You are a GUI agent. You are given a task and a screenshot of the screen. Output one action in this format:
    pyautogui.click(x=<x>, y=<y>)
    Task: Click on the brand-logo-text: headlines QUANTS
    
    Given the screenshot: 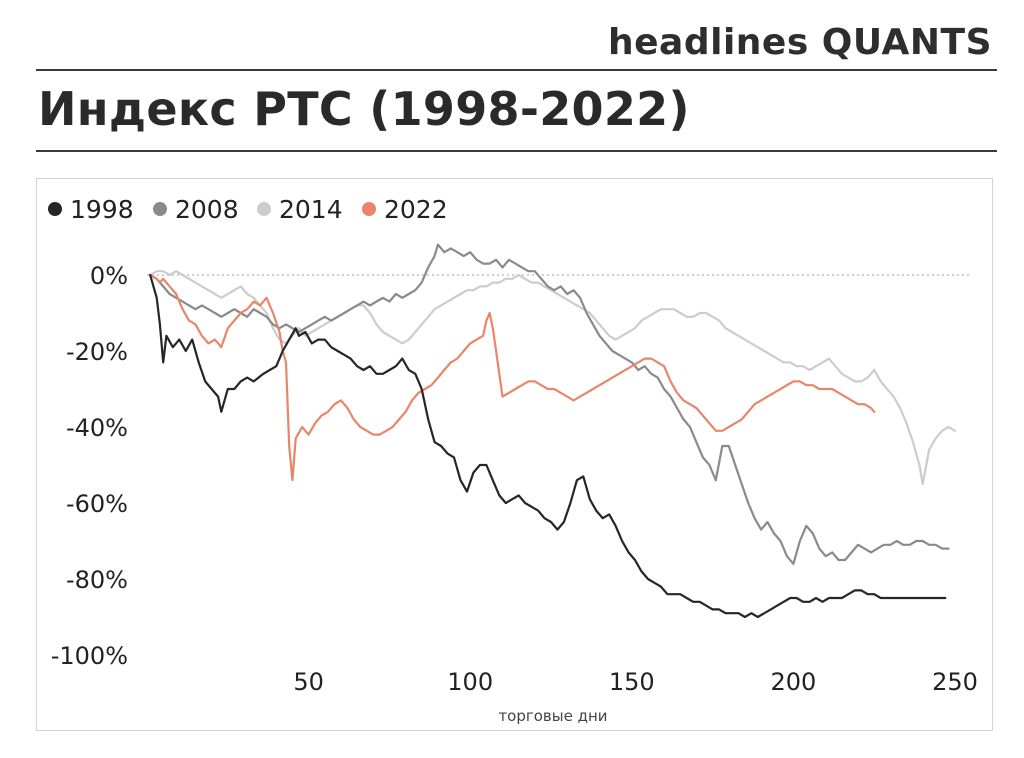 What is the action you would take?
    pyautogui.click(x=800, y=42)
    